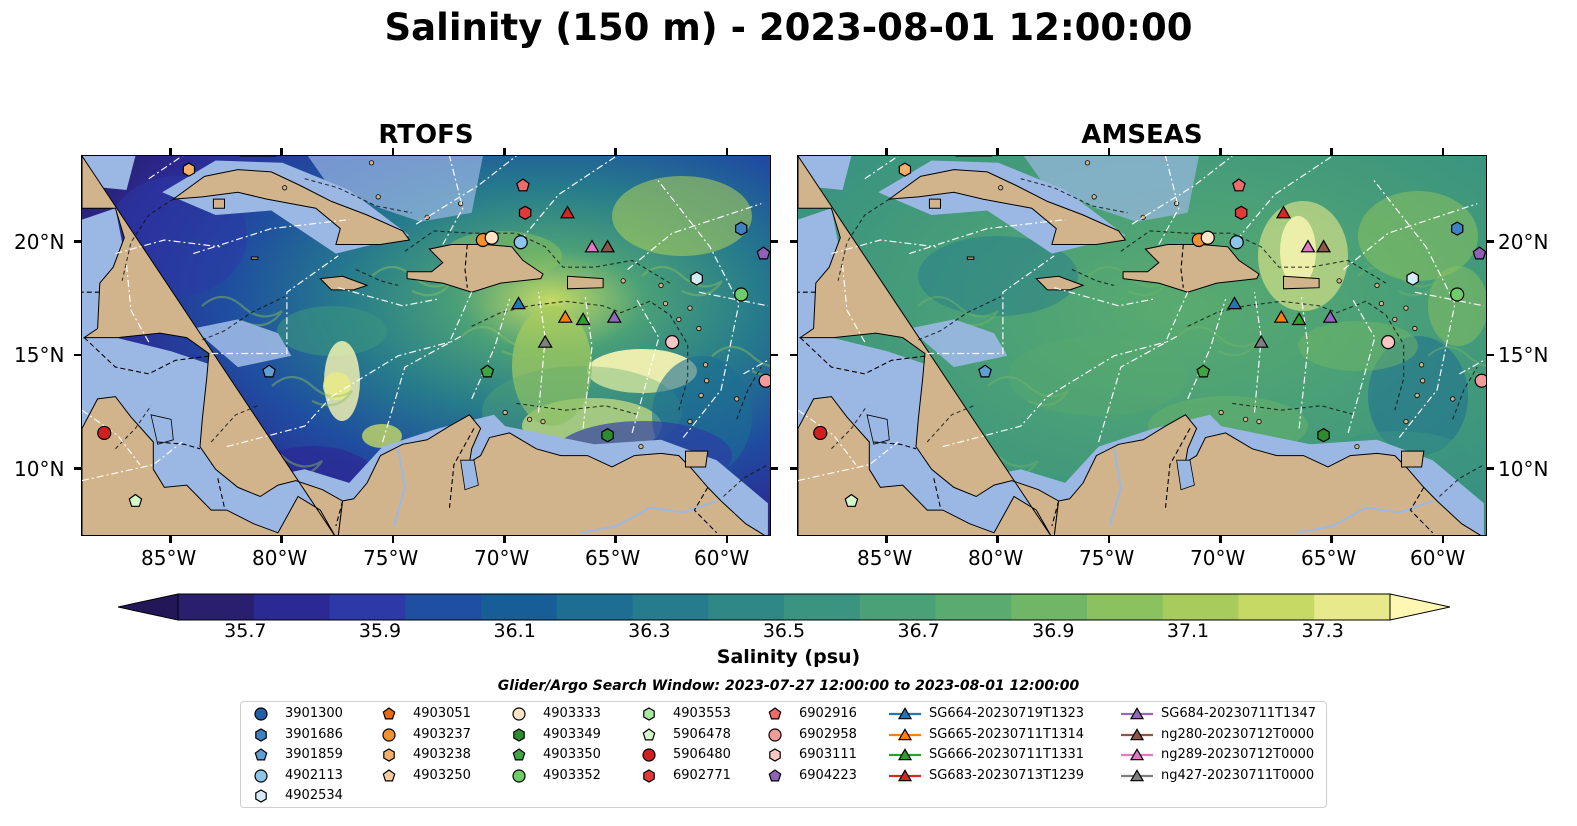 Image resolution: width=1577 pixels, height=826 pixels. I want to click on legend-label: SG664-20230719T1323, so click(1007, 713).